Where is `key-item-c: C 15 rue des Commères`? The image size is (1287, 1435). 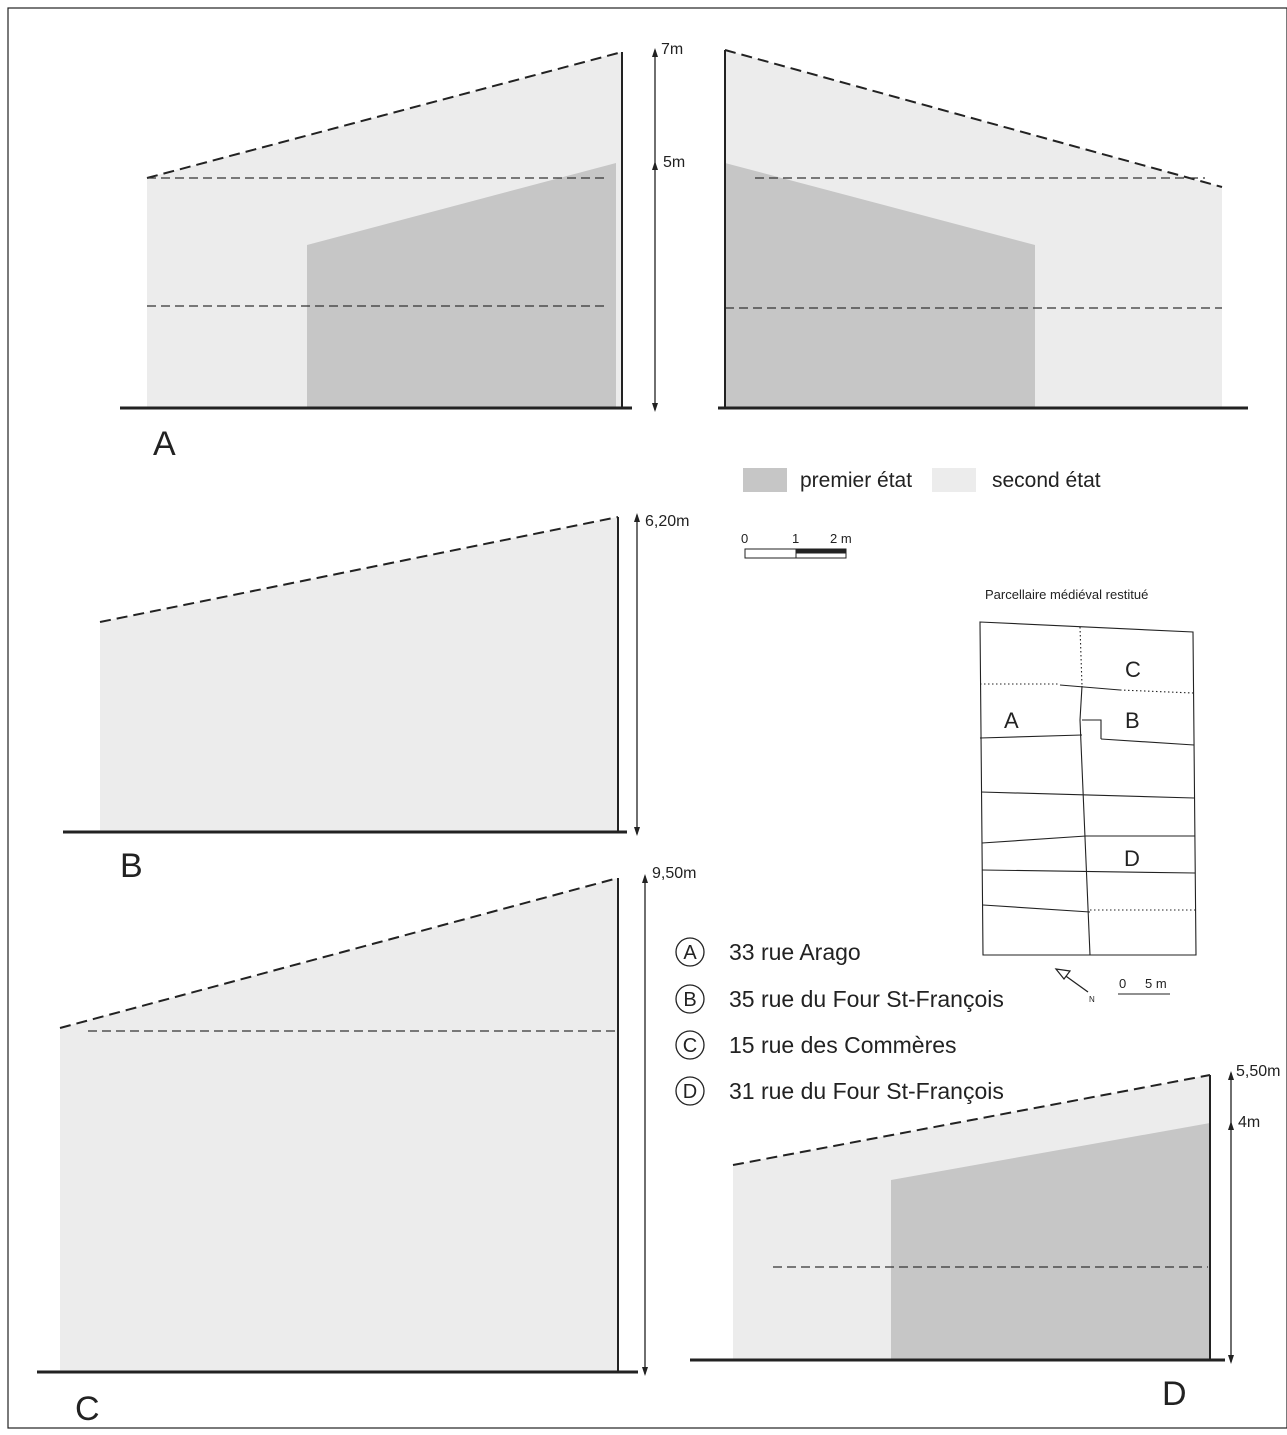
key-item-c: C 15 rue des Commères is located at coordinates (816, 1045).